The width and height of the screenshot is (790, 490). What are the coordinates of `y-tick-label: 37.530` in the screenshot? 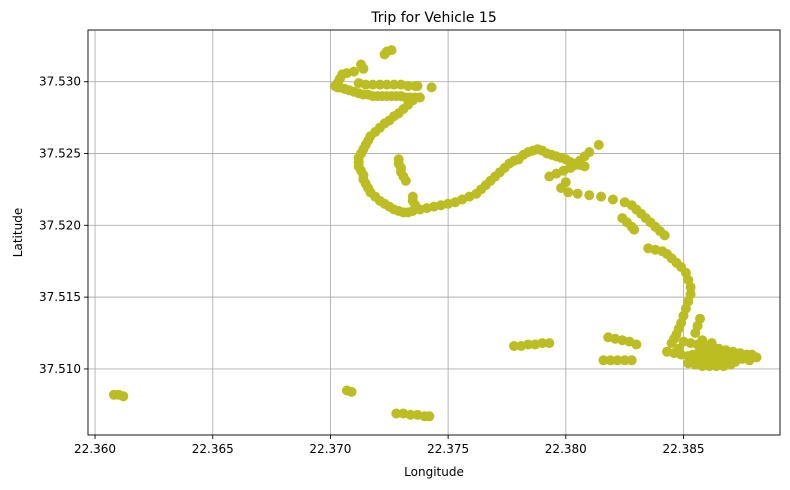 It's located at (60, 82).